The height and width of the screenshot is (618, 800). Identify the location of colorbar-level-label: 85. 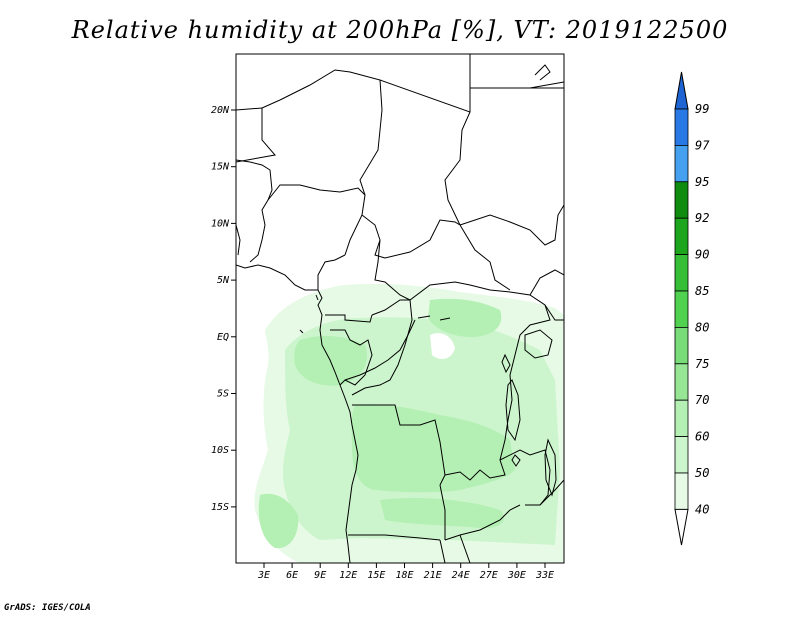
(702, 291).